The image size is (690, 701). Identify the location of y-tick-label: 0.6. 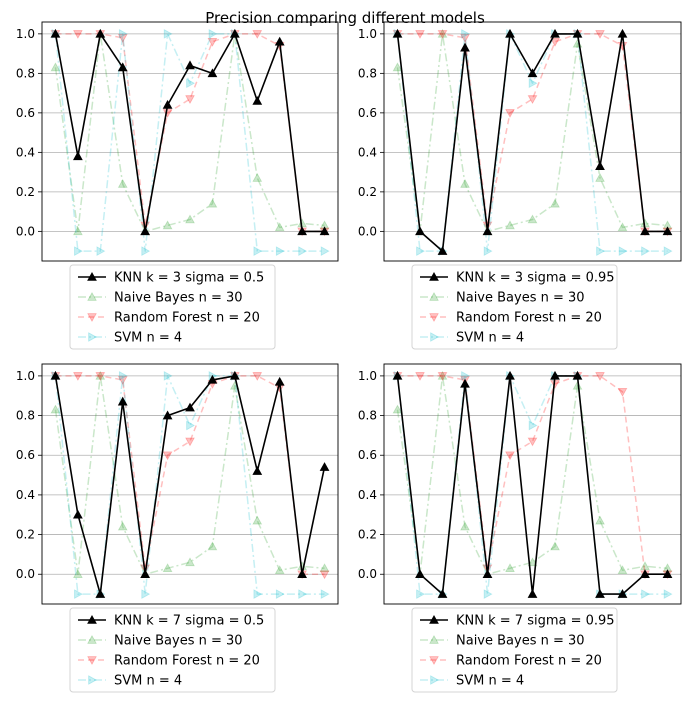
(25, 455).